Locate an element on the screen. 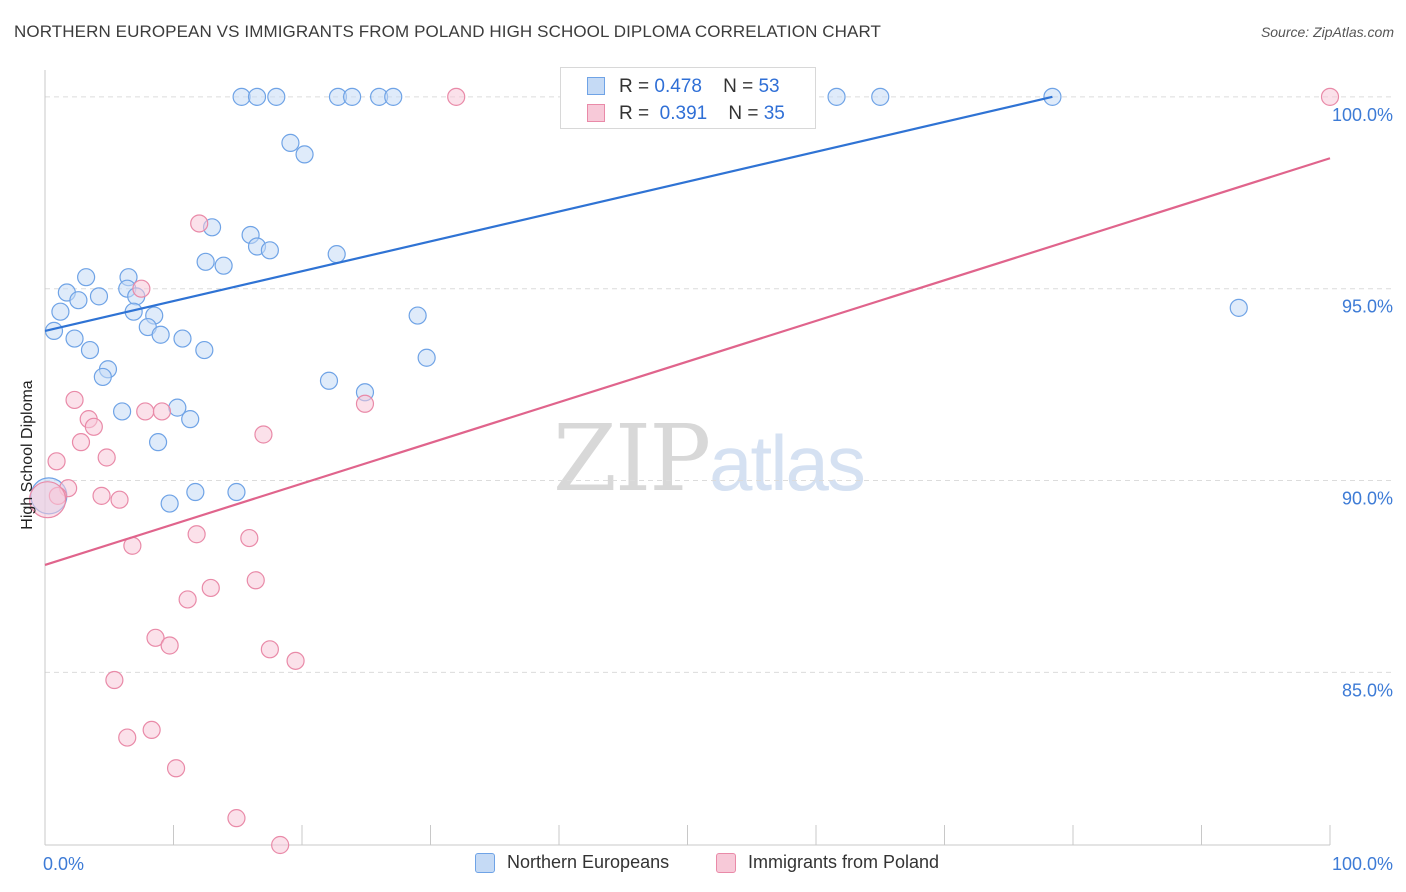 The height and width of the screenshot is (892, 1406). legend-text: R = 0.391 N = 35 is located at coordinates (702, 114).